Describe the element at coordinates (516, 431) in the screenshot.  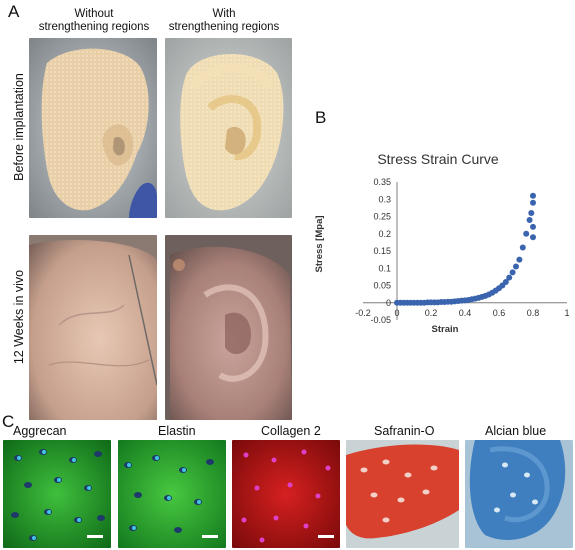
I see `stain-label-alcian-blue: Alcian blue` at that location.